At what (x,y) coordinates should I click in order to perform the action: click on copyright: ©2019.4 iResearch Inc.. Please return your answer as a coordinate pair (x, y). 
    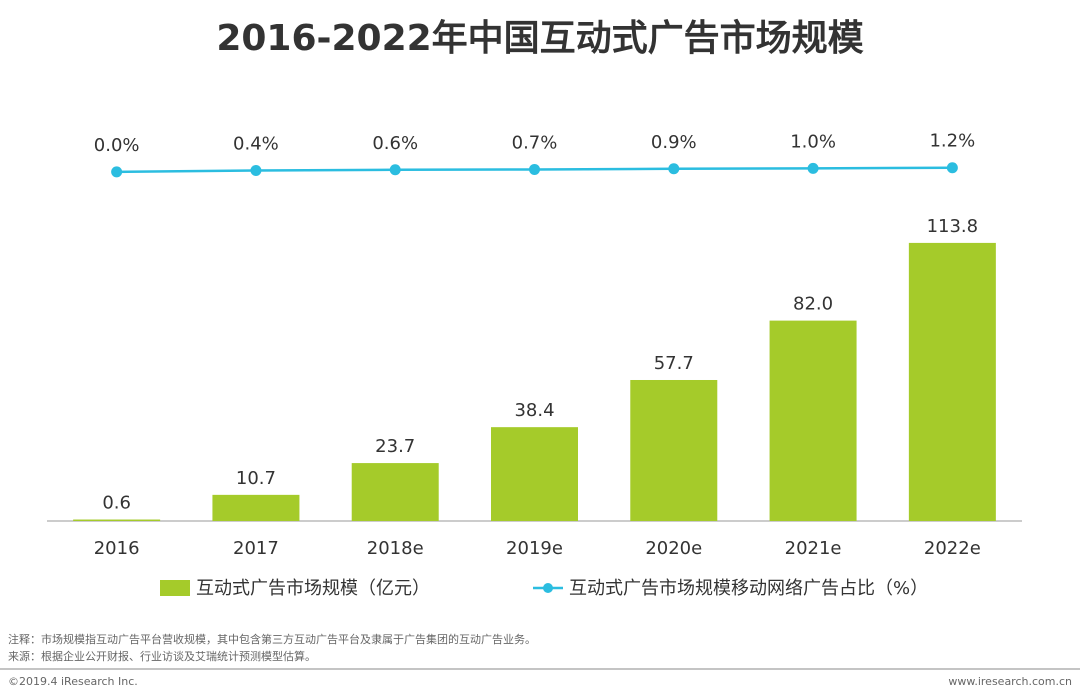
    Looking at the image, I should click on (73, 681).